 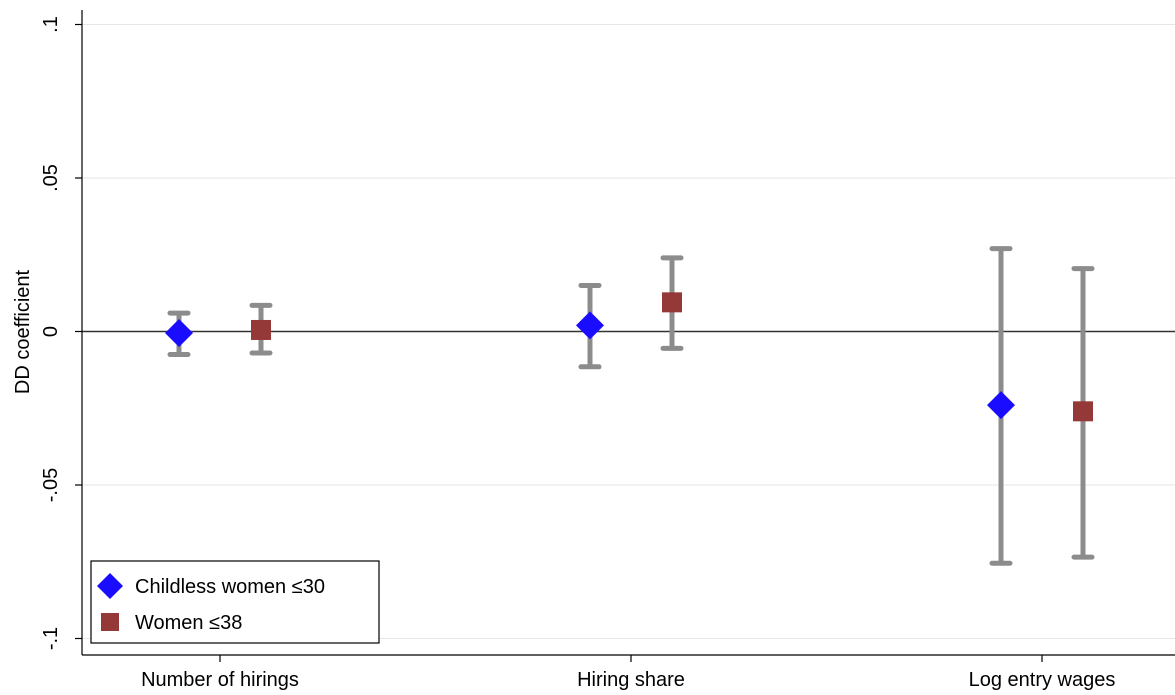 I want to click on y-tick-label: -.05, so click(x=51, y=485).